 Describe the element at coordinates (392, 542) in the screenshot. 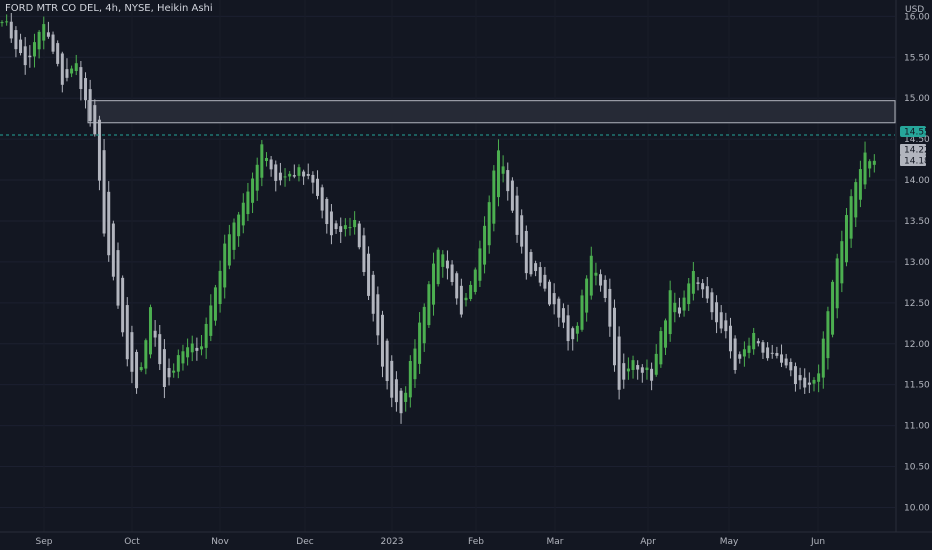

I see `time-tick-label: 2023` at that location.